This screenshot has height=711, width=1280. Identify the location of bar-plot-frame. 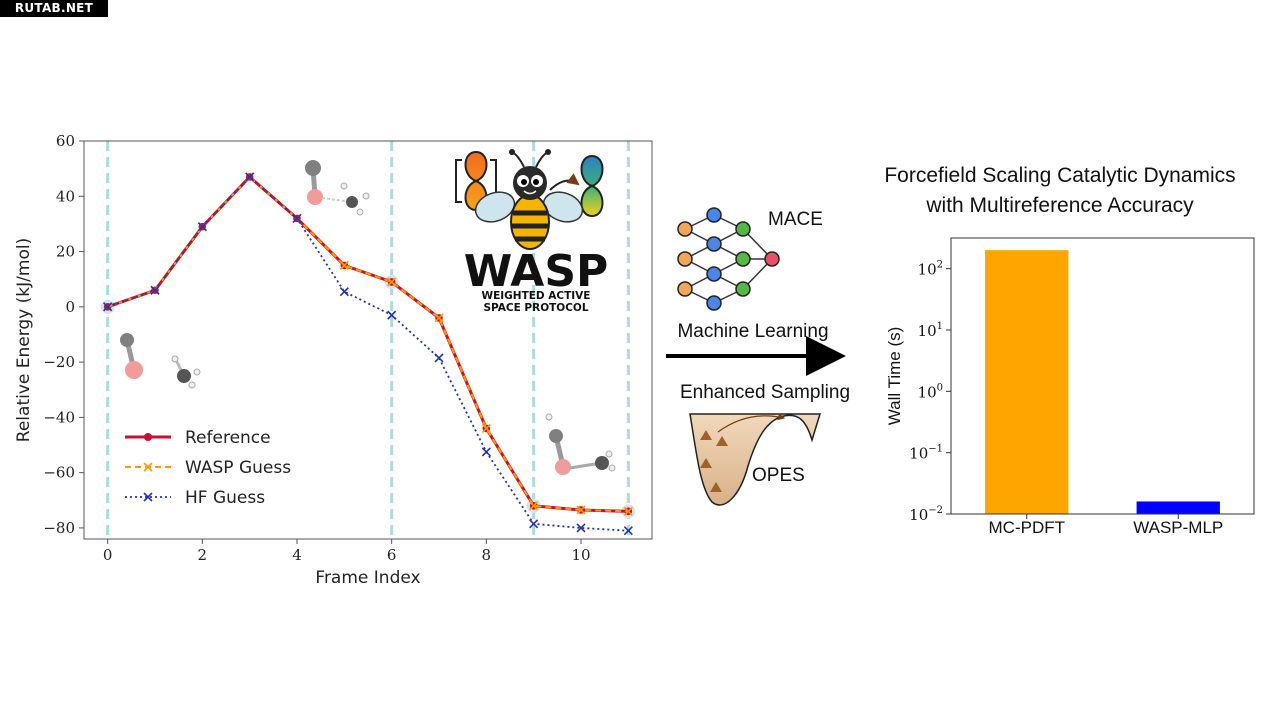
(1102, 376).